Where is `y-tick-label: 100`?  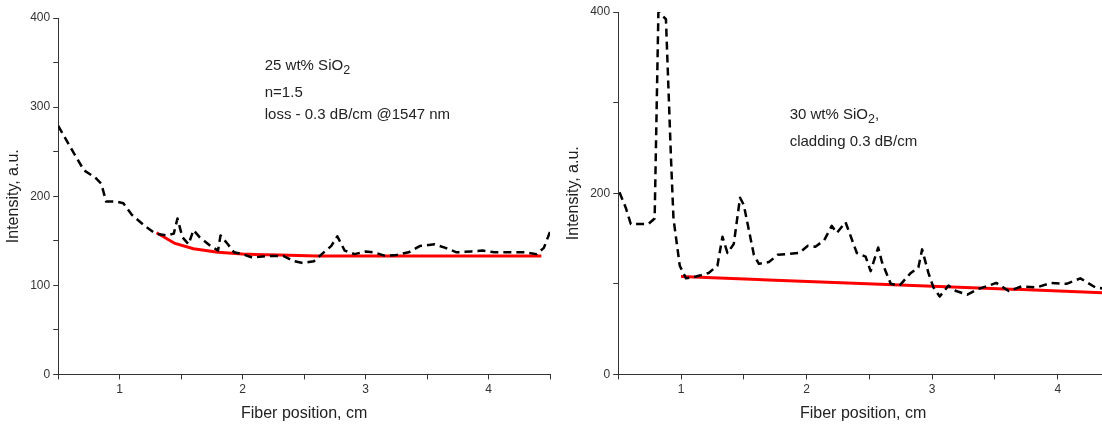
y-tick-label: 100 is located at coordinates (40, 284).